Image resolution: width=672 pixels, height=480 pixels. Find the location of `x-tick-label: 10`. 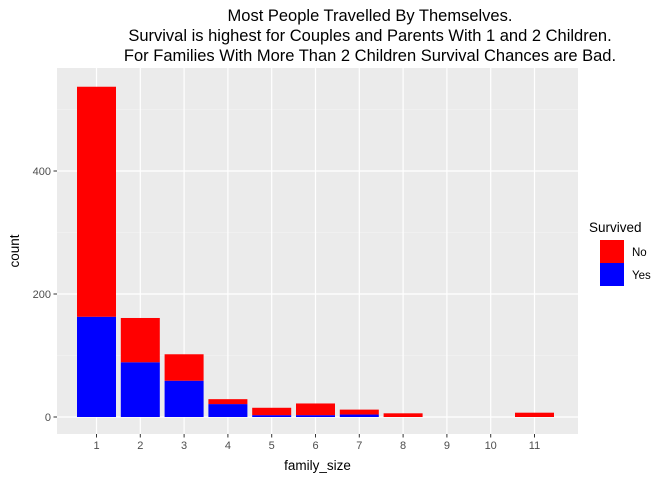

x-tick-label: 10 is located at coordinates (491, 446).